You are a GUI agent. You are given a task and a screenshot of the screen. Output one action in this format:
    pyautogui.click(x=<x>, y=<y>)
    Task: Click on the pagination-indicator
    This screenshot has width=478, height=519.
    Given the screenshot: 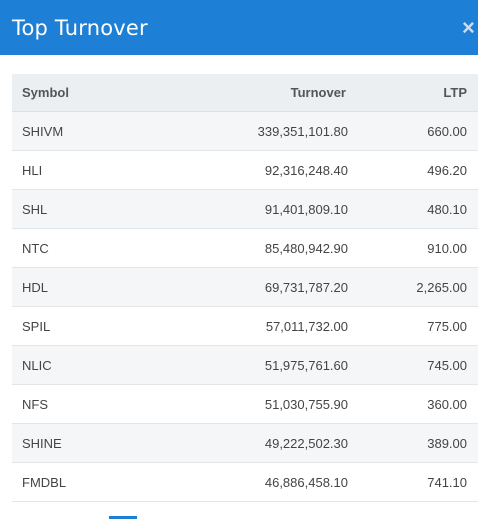 What is the action you would take?
    pyautogui.click(x=123, y=517)
    